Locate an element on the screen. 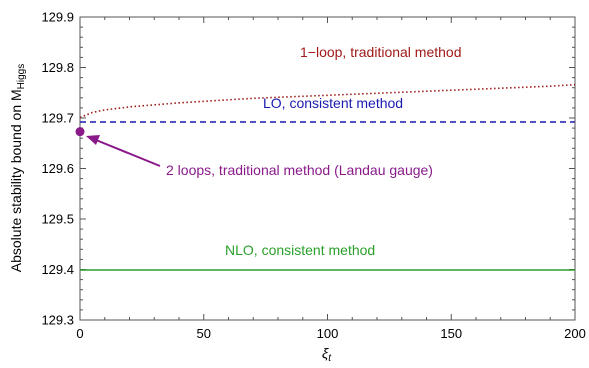 The width and height of the screenshot is (589, 368). y-tick-label: 129.4 is located at coordinates (57, 269).